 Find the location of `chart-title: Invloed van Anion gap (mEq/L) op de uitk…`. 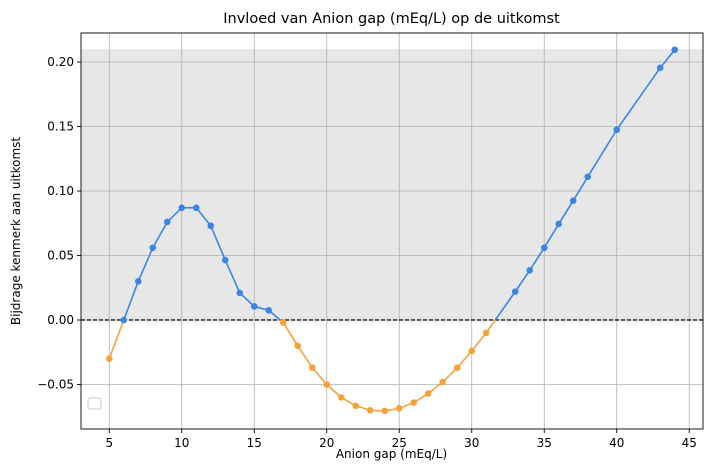

chart-title: Invloed van Anion gap (mEq/L) op de uitk… is located at coordinates (391, 19).